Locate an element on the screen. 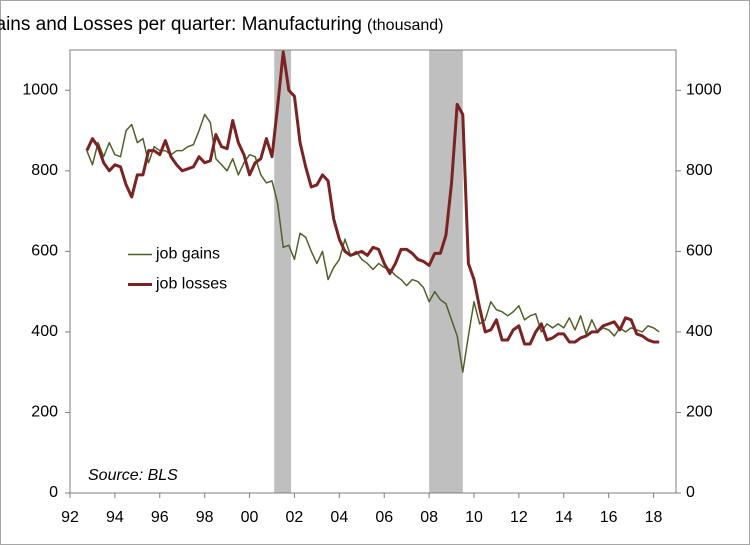 Image resolution: width=750 pixels, height=545 pixels. y2-tick-label: 1000 is located at coordinates (704, 89).